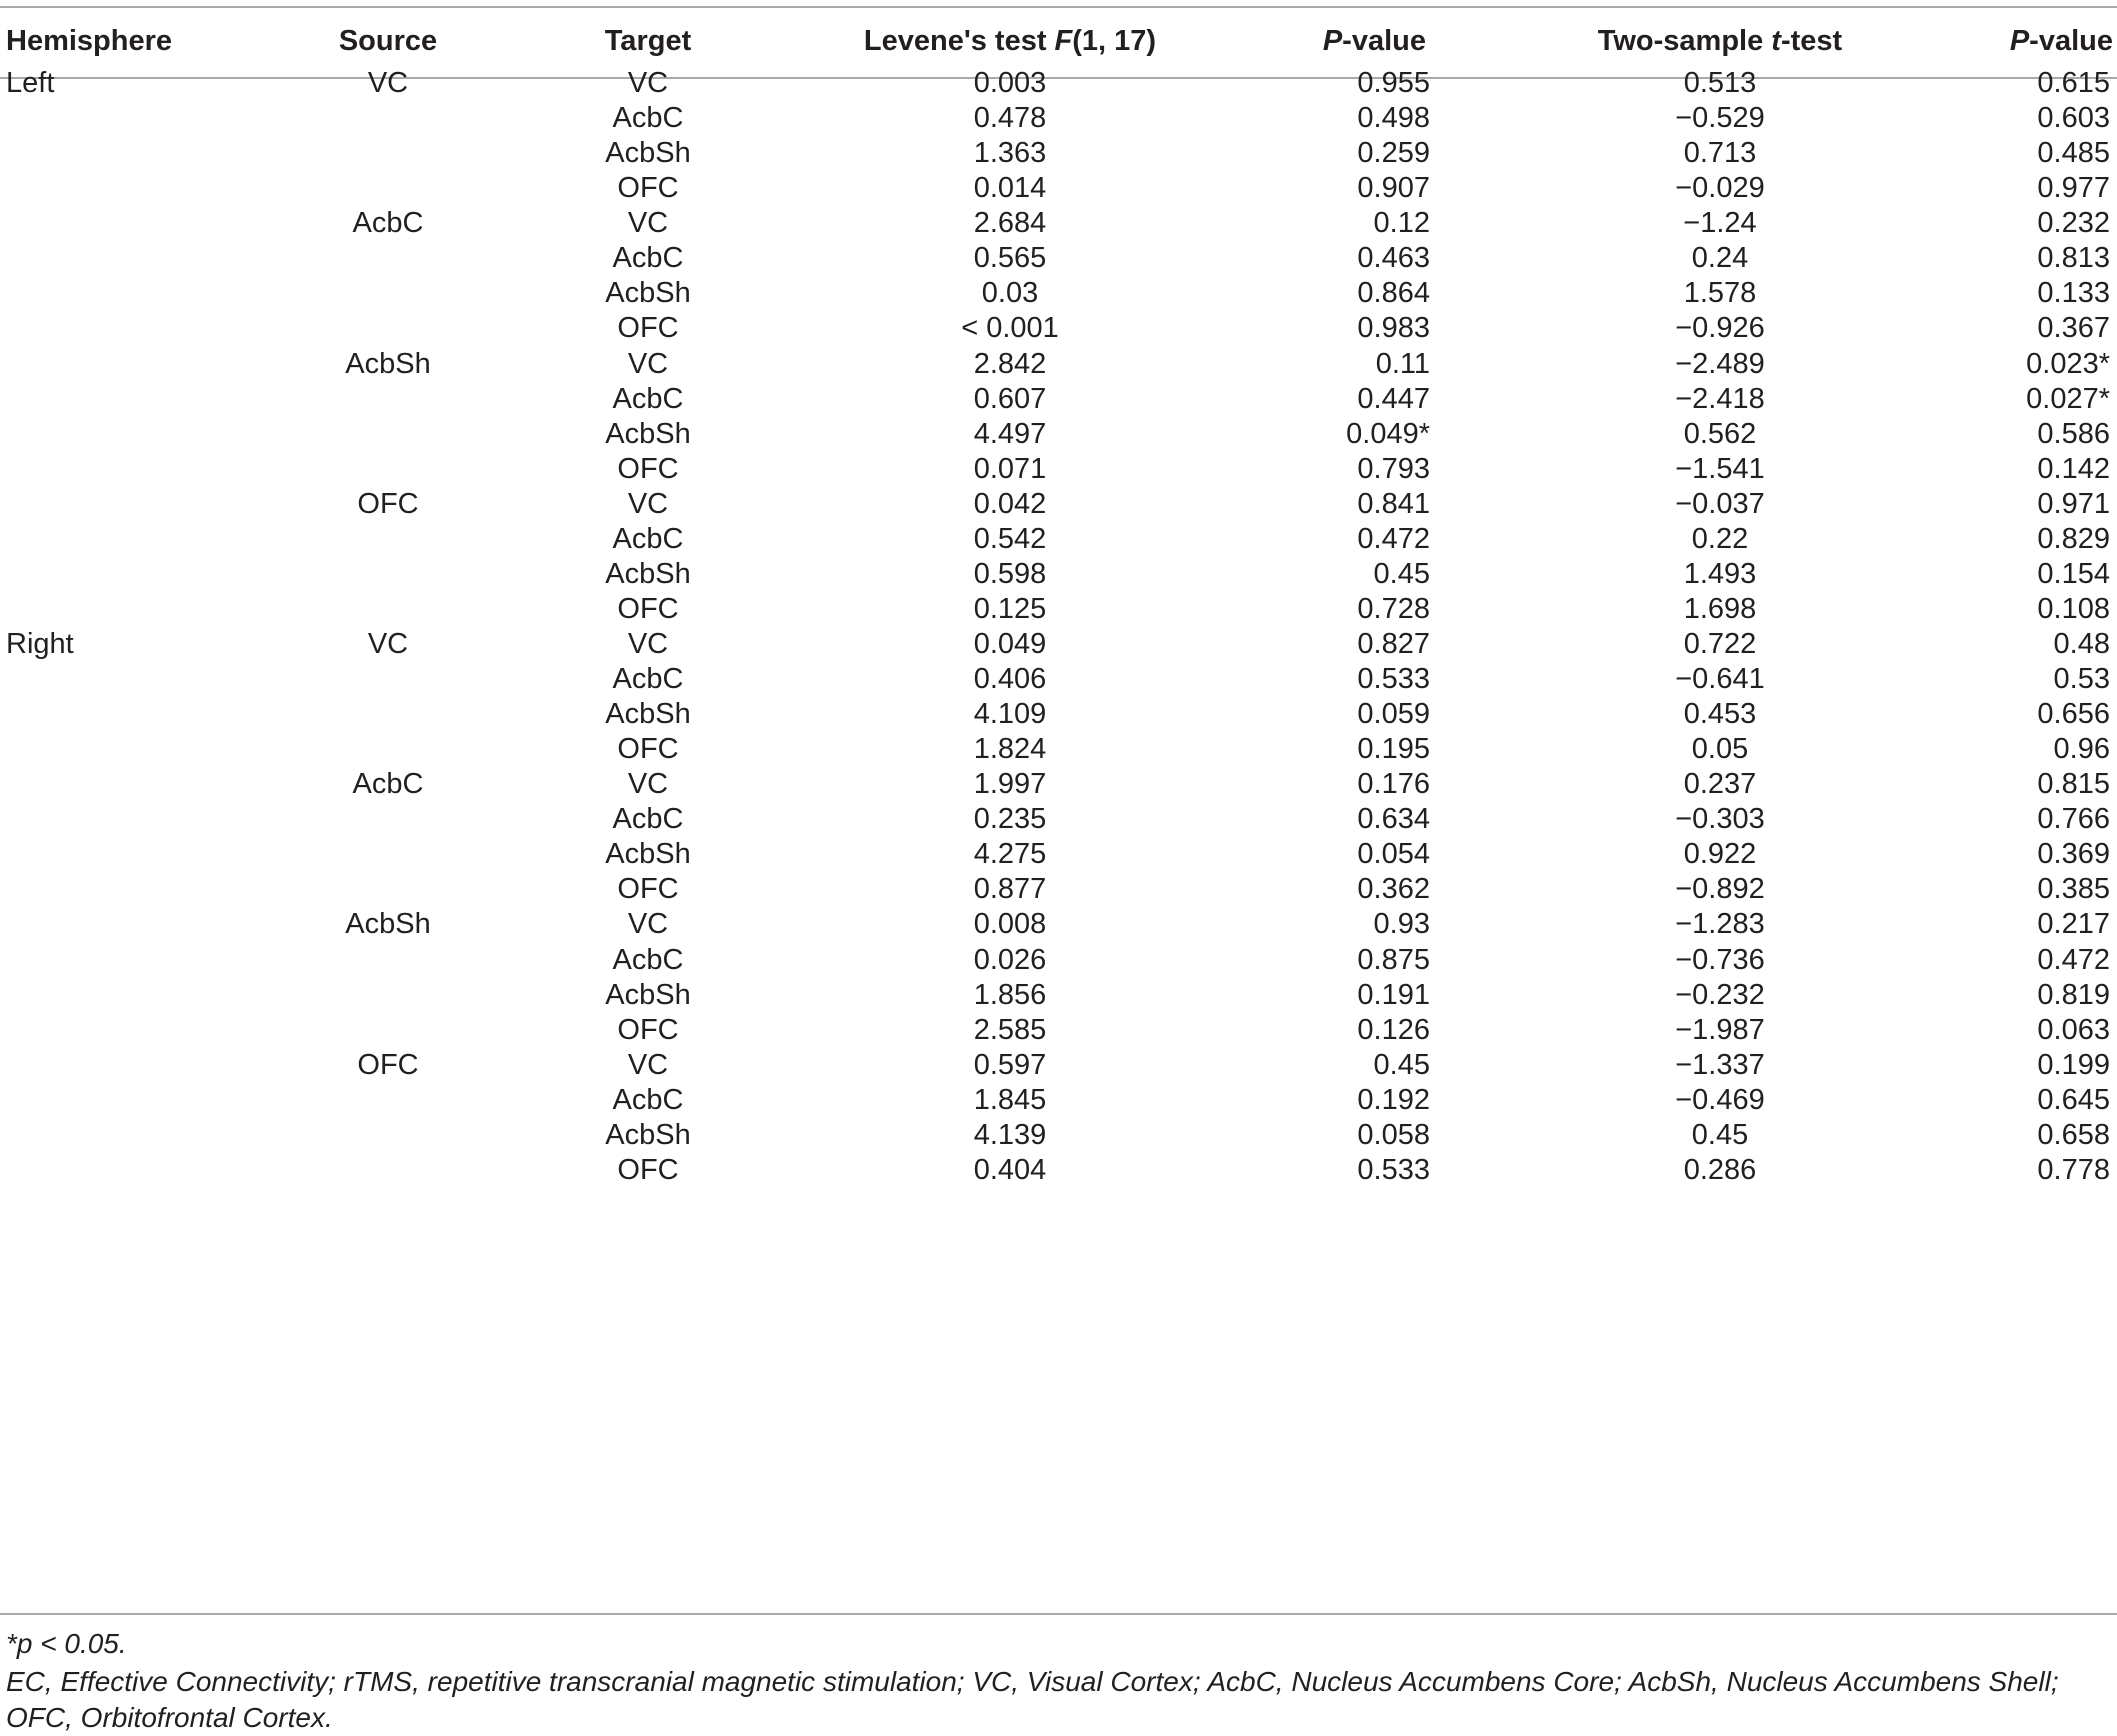 Image resolution: width=2117 pixels, height=1736 pixels. Describe the element at coordinates (1058, 1135) in the screenshot. I see `table-row: AcbSh 4.139 0.058 0.45 0.658` at that location.